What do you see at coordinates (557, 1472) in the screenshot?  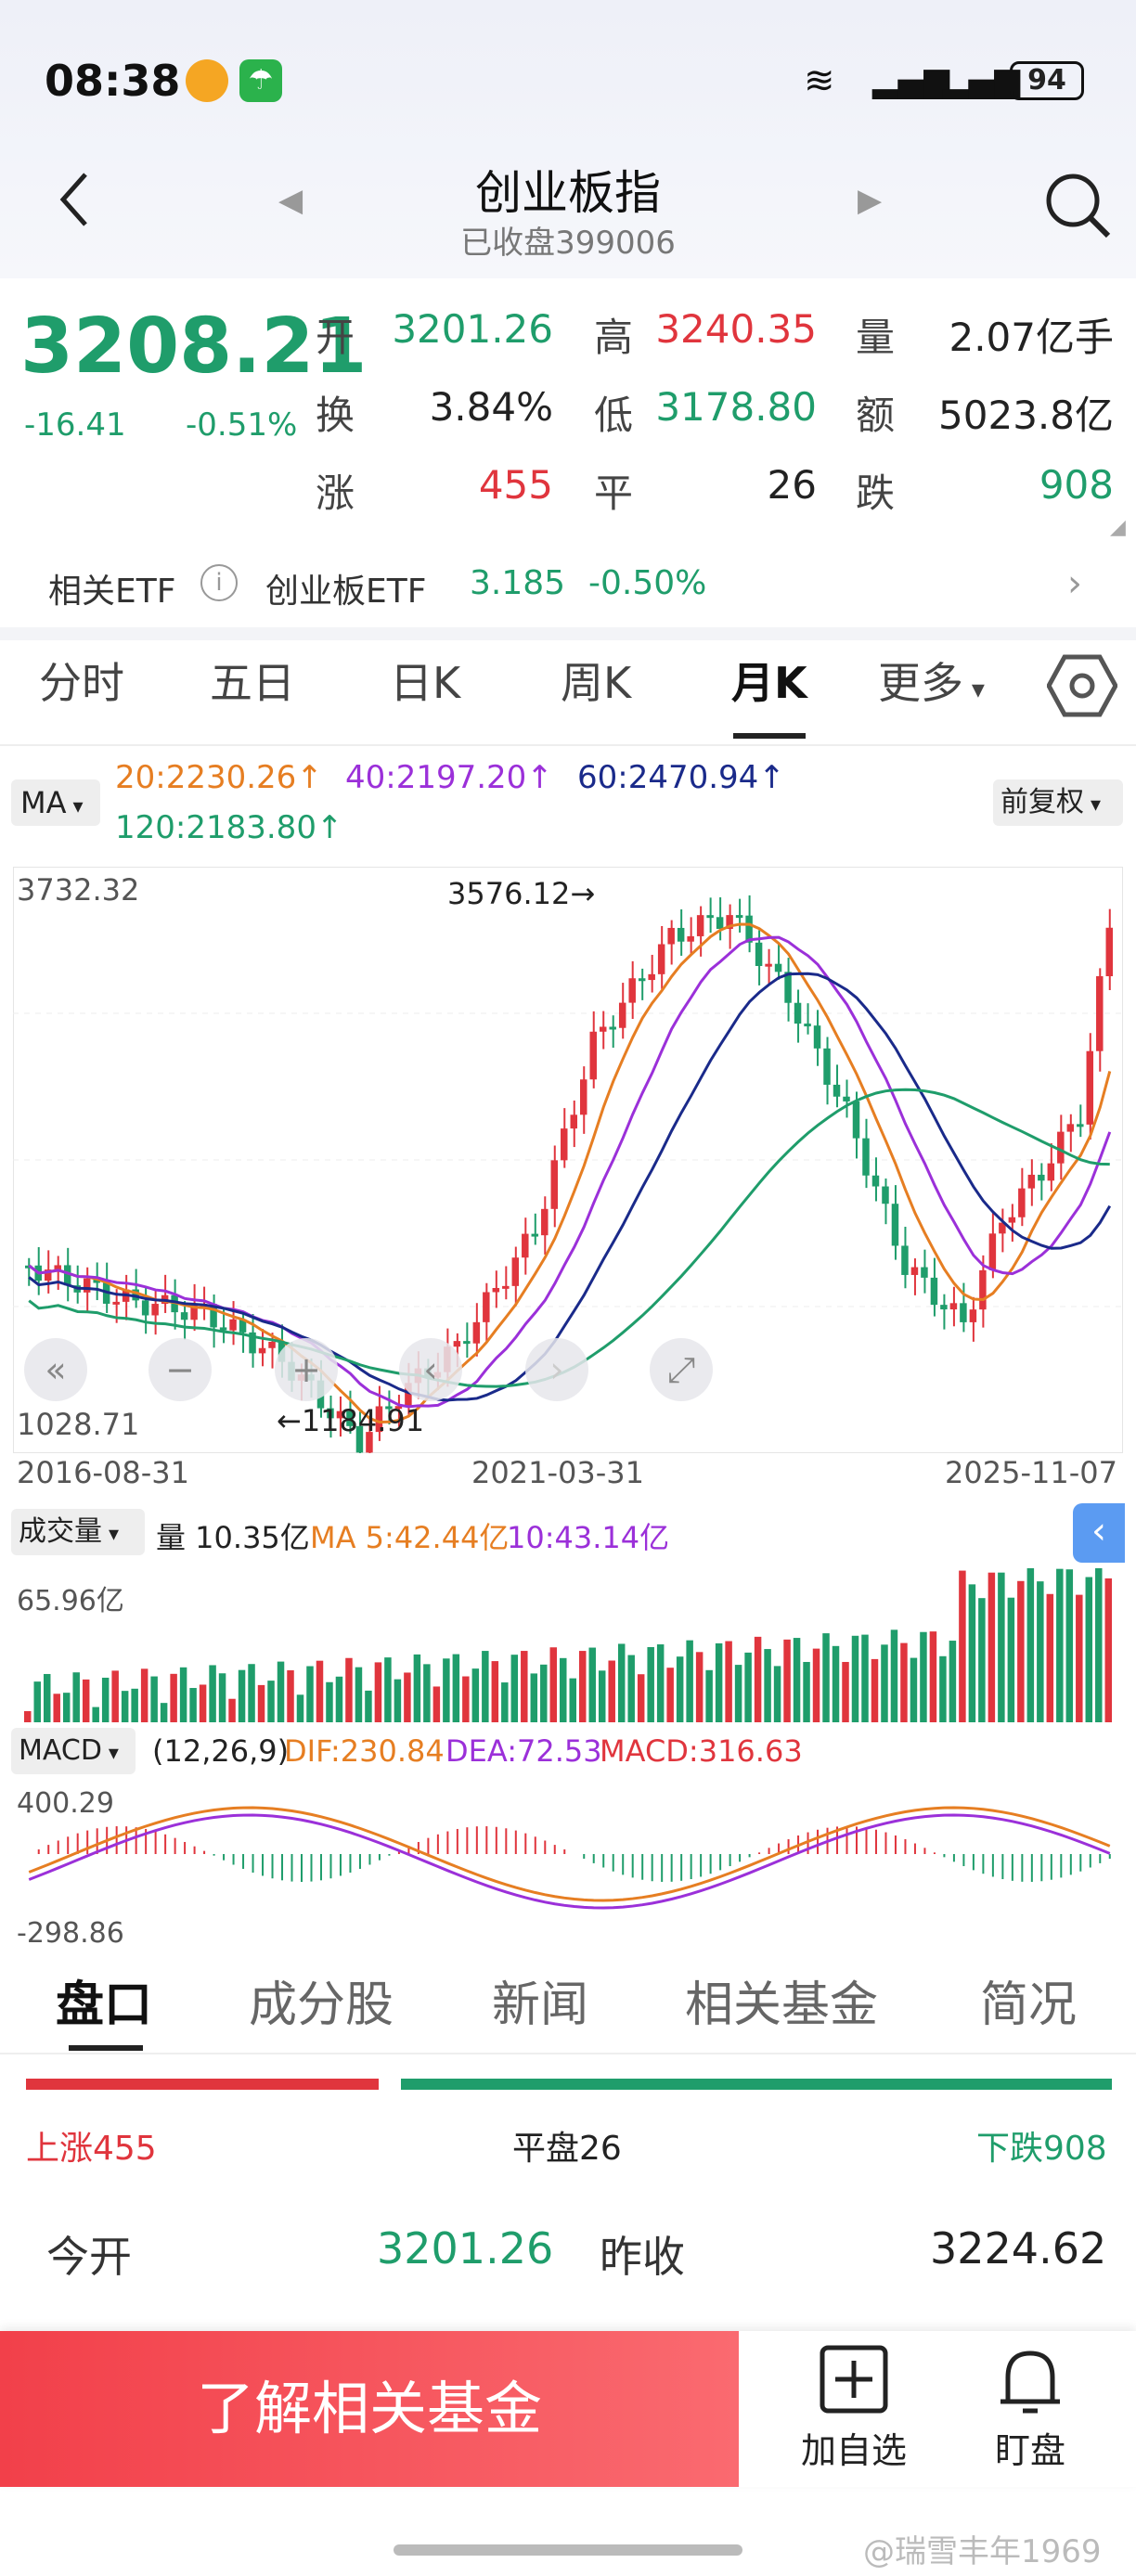 I see `x-label-mid: 2021-03-31` at bounding box center [557, 1472].